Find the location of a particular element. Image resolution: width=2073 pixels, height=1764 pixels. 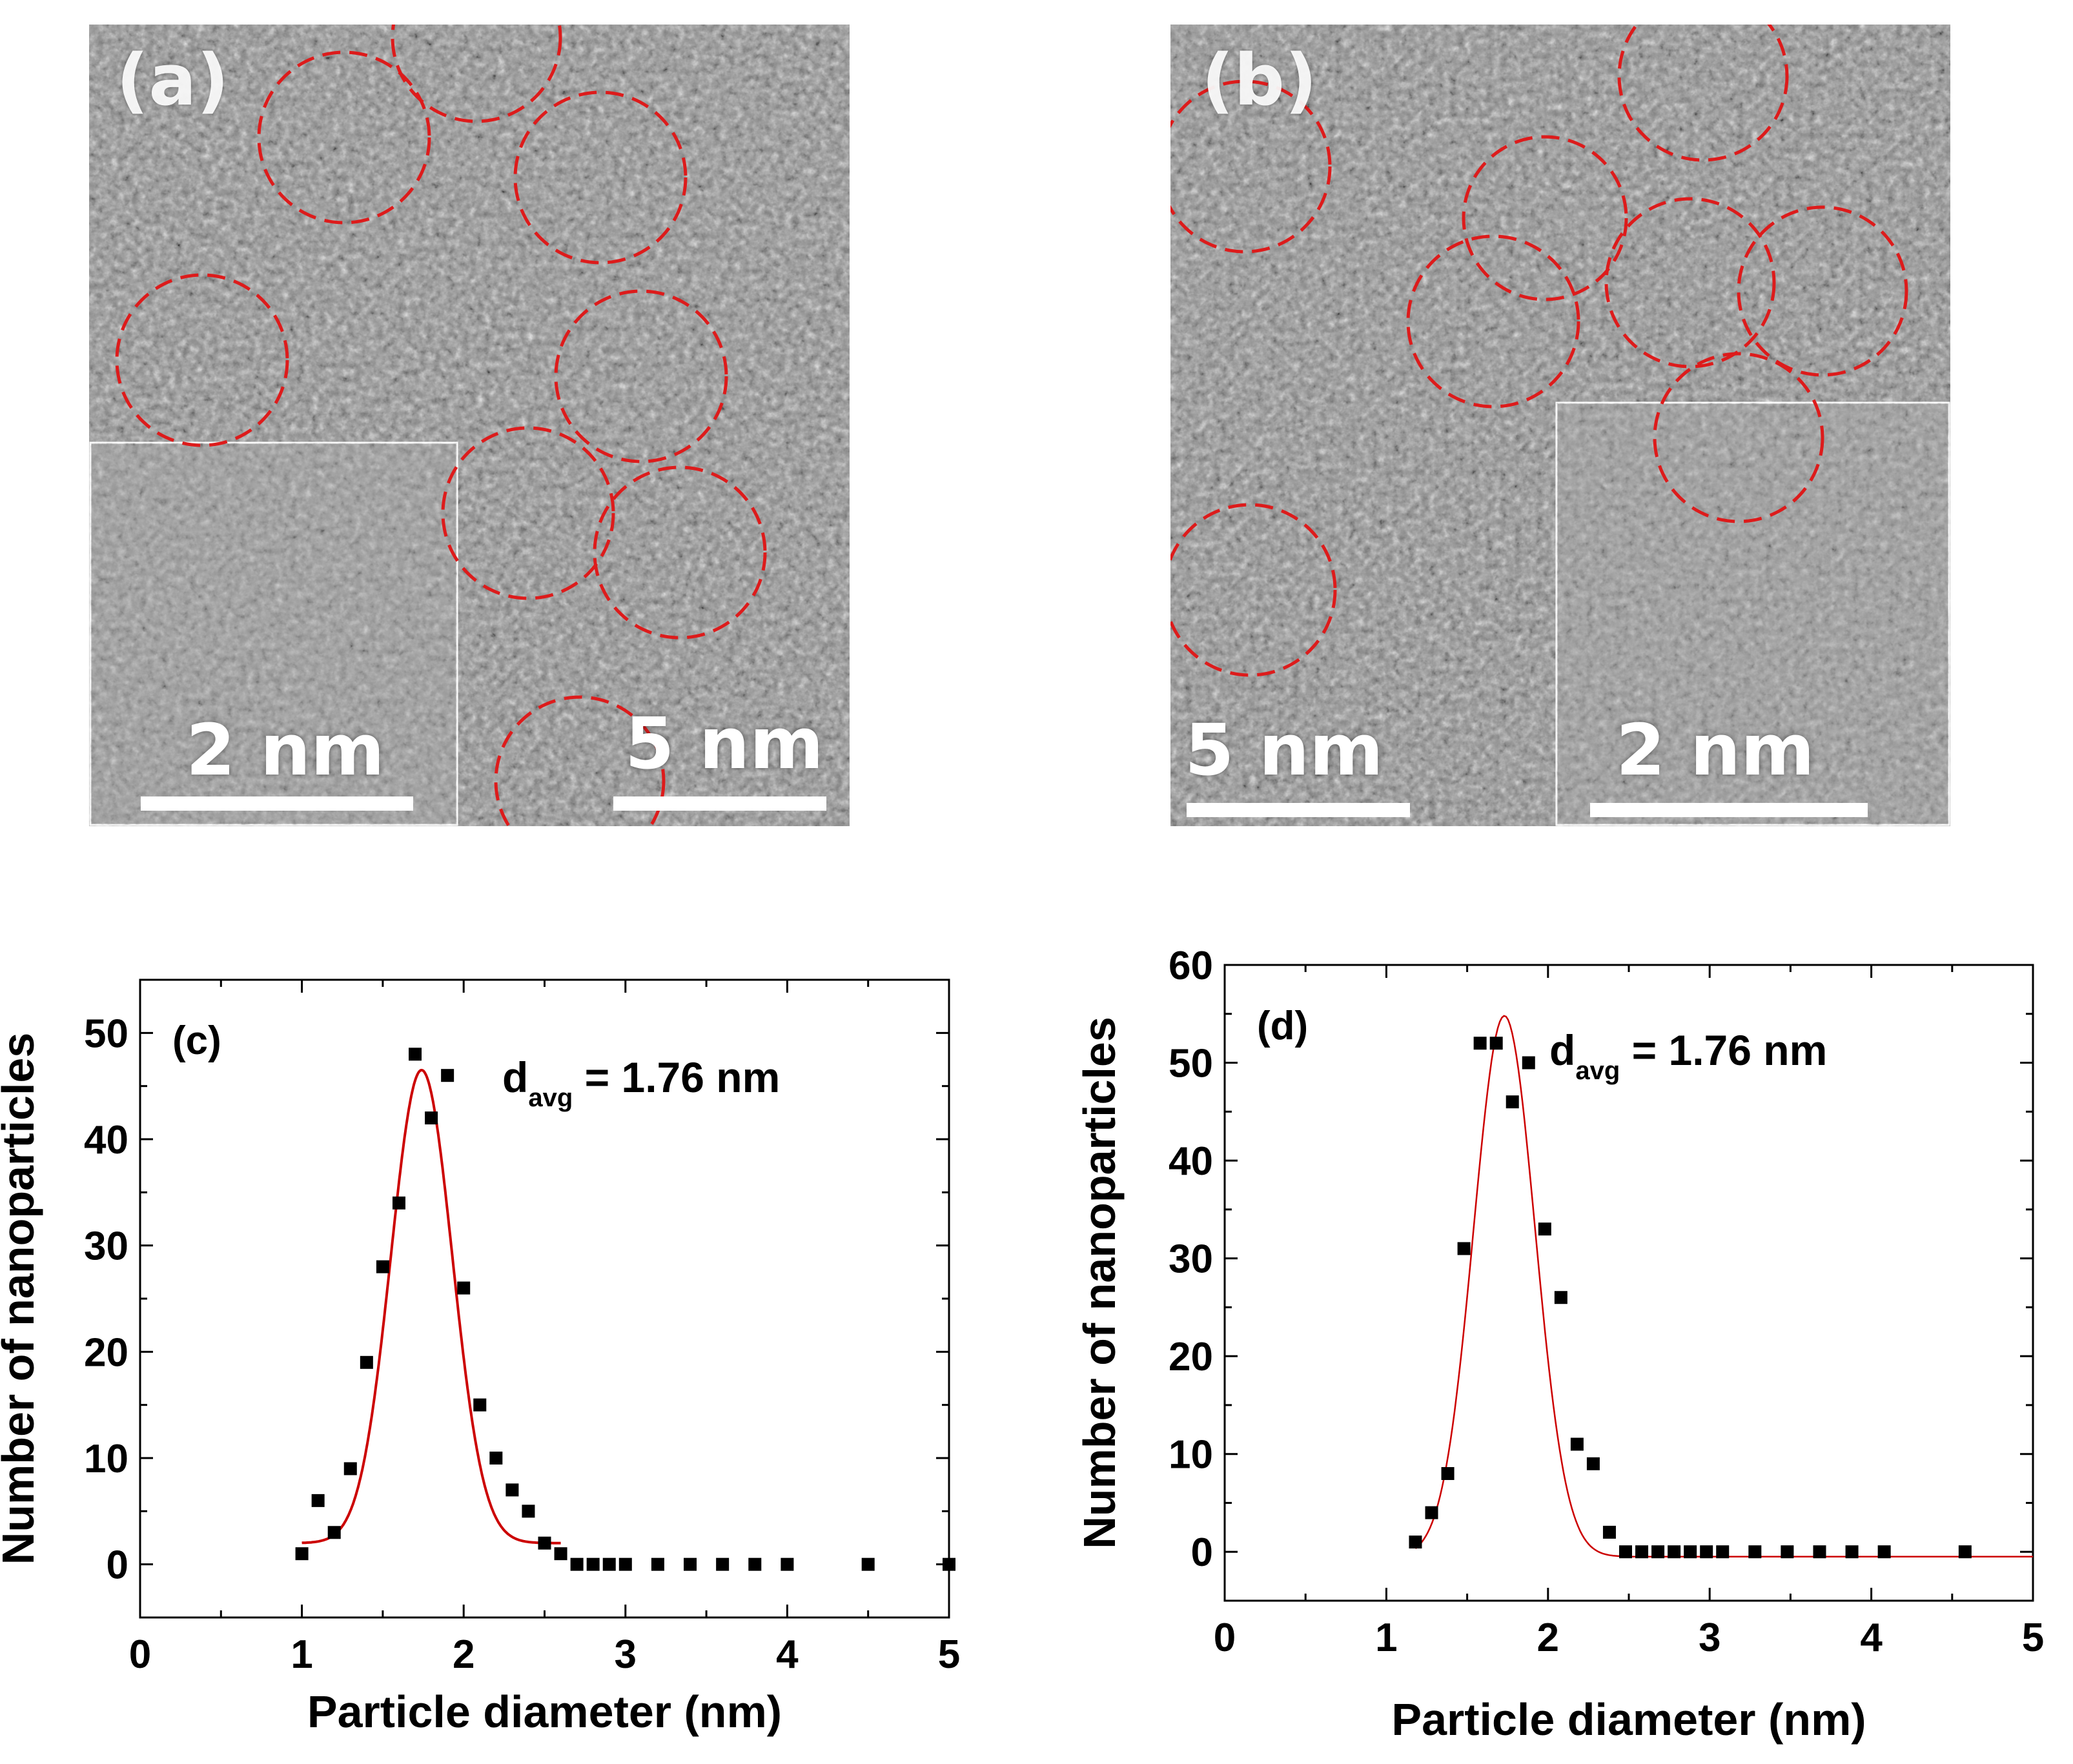

panel-label-a: (a) is located at coordinates (172, 80).